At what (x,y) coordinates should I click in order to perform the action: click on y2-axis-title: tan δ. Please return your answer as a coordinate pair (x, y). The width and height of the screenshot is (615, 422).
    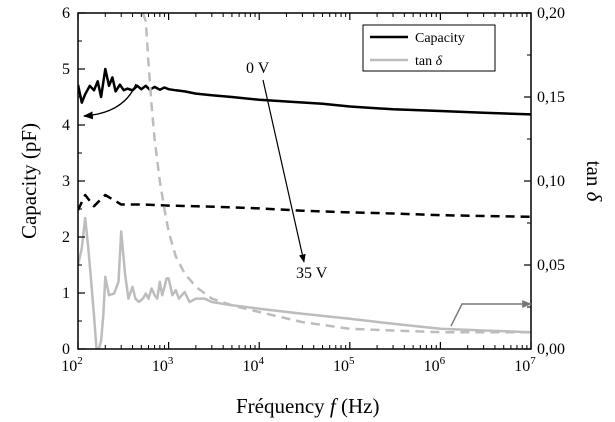
    Looking at the image, I should click on (594, 182).